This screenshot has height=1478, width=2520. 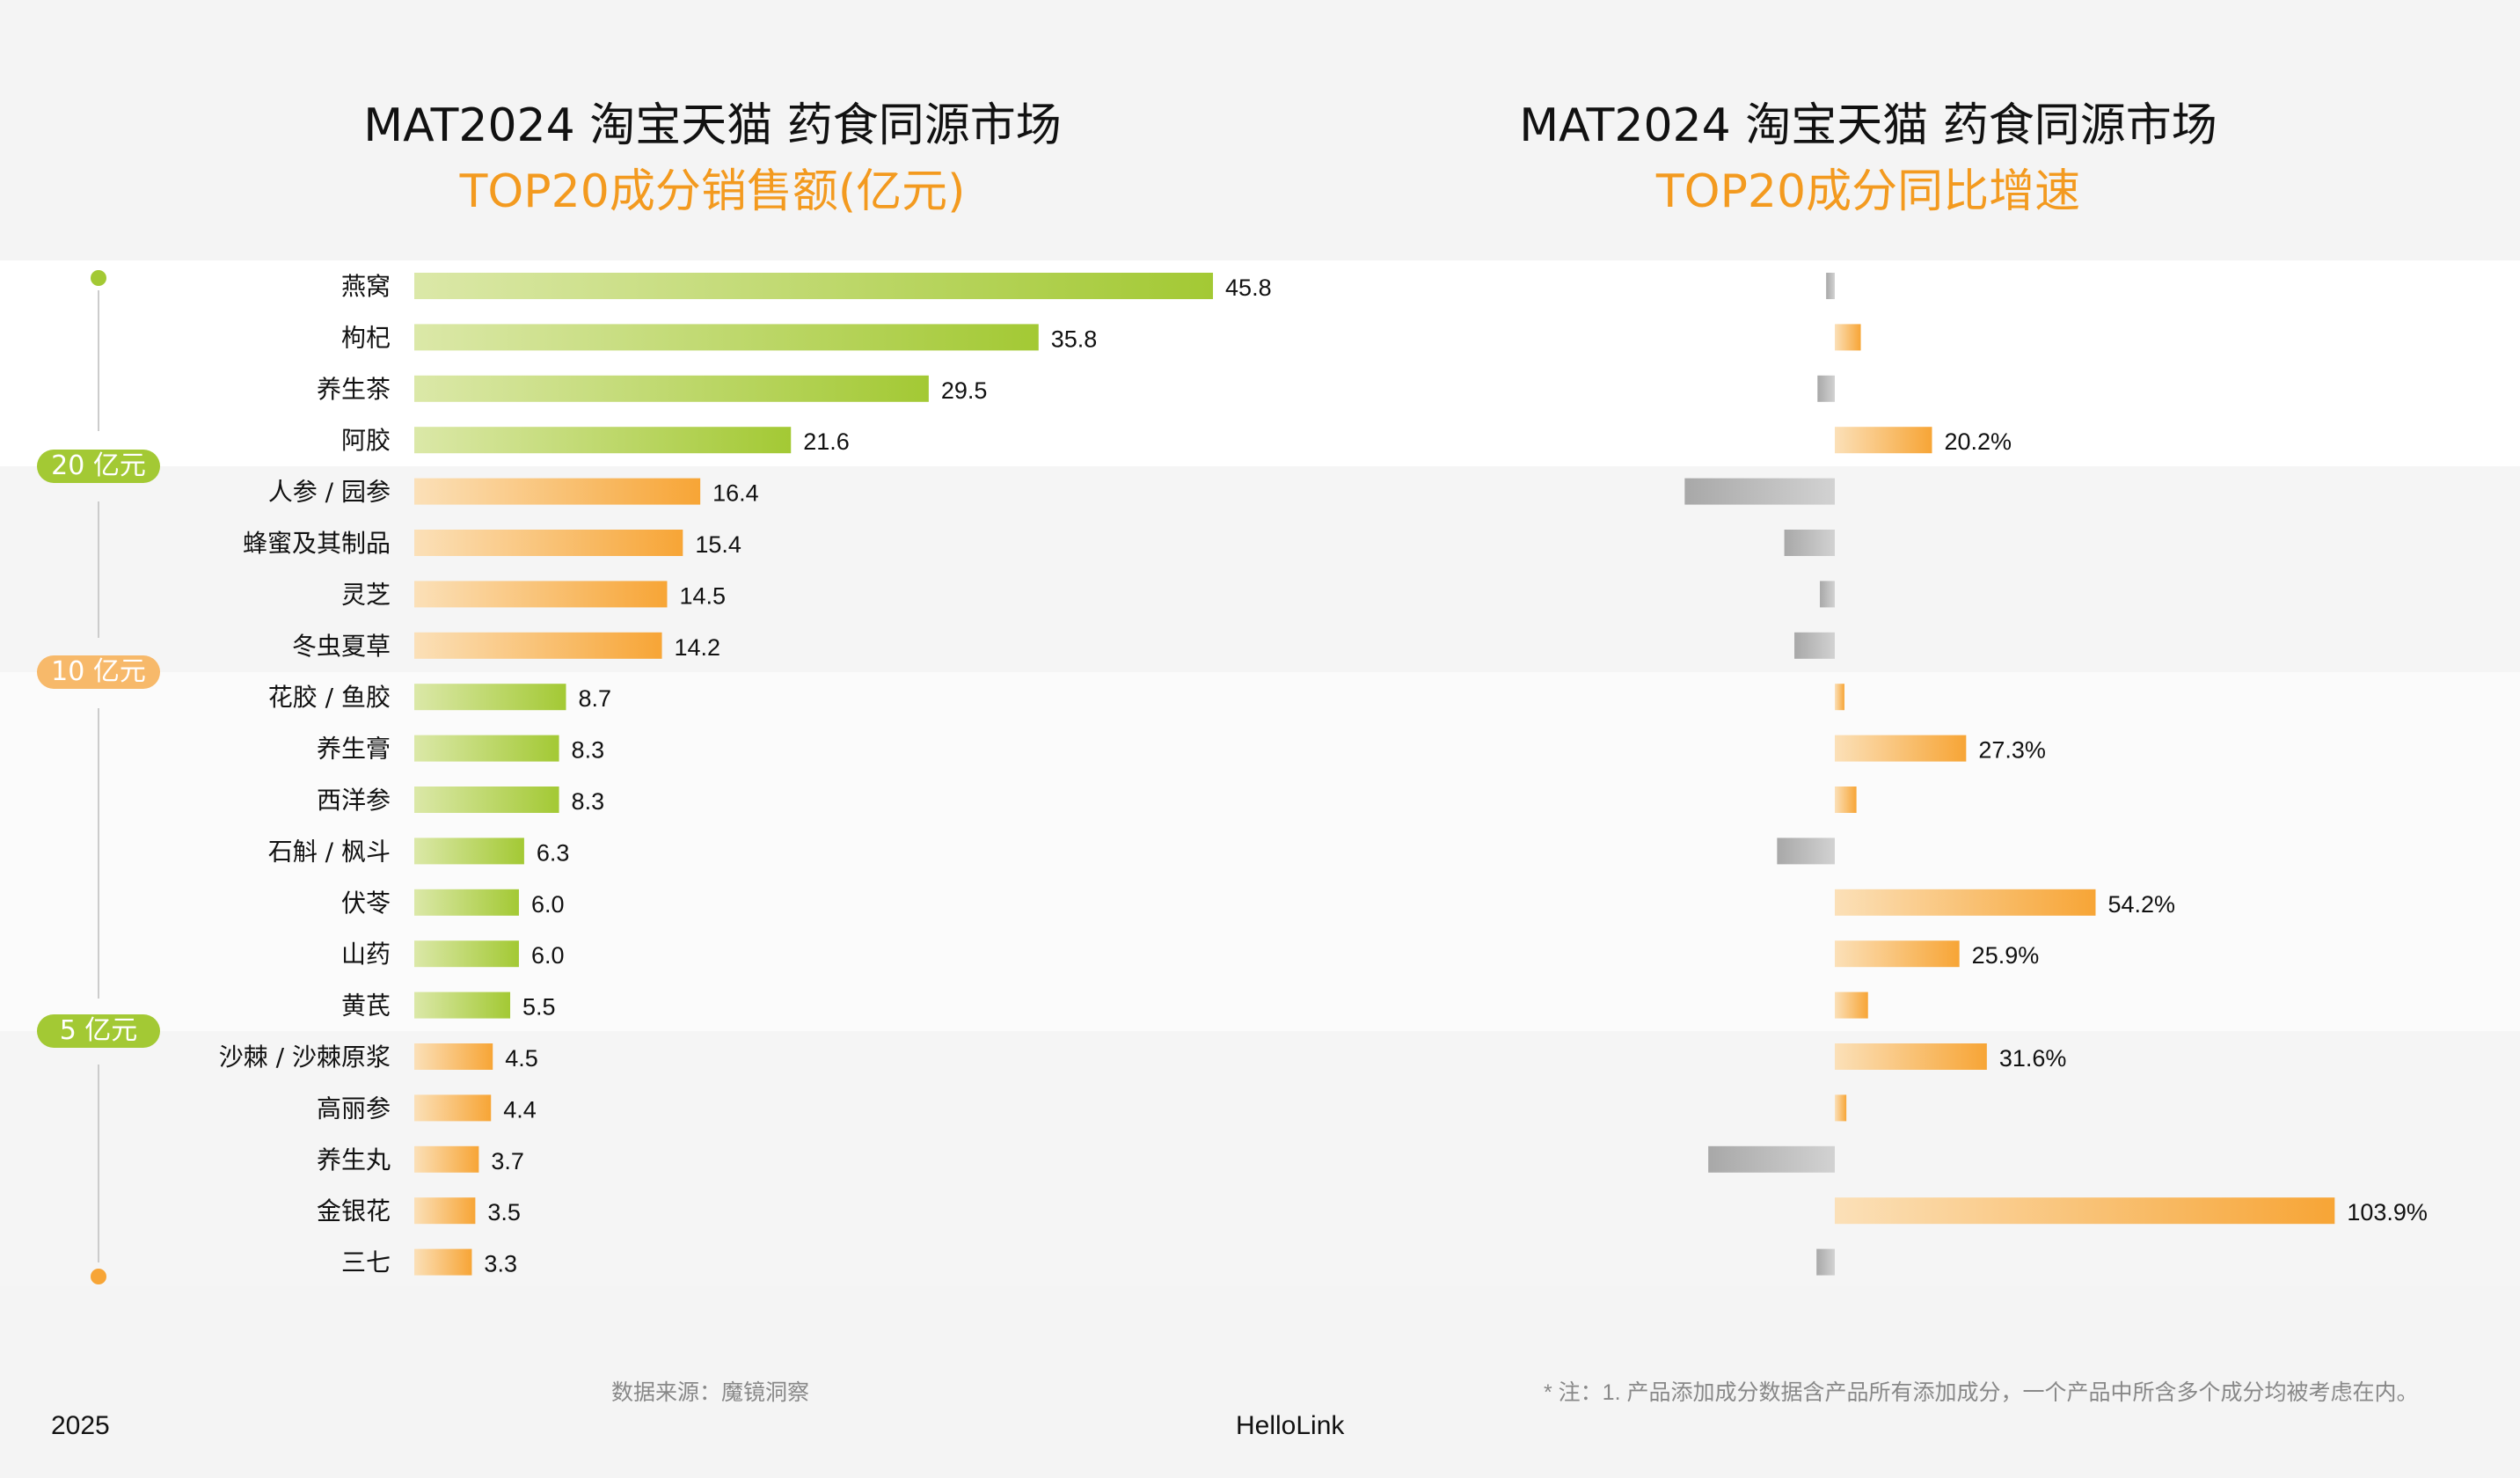 I want to click on category-label: 黄芪, so click(x=366, y=1006).